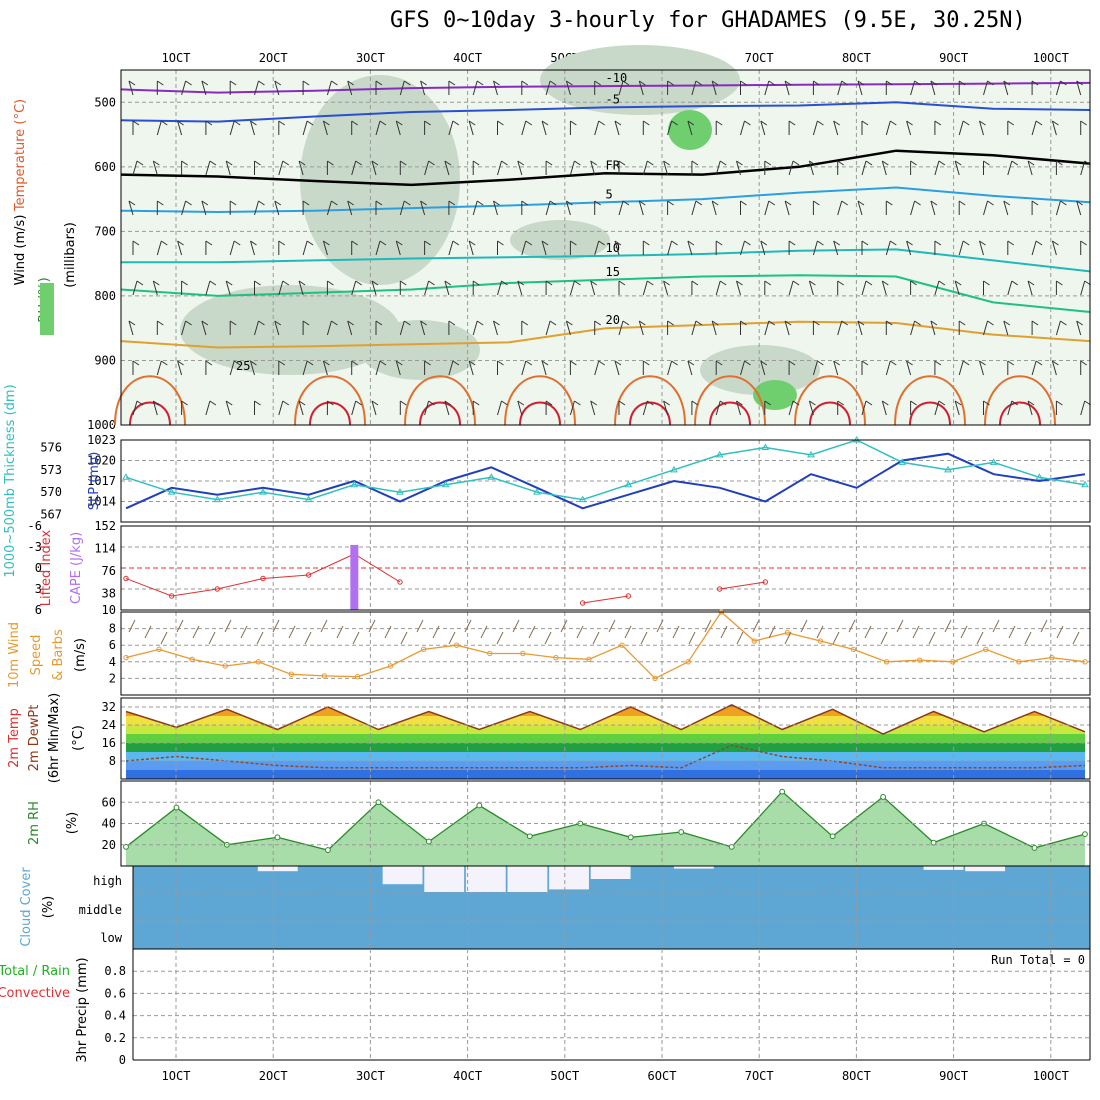 The image size is (1100, 1100). What do you see at coordinates (112, 662) in the screenshot?
I see `wind-tick: 4` at bounding box center [112, 662].